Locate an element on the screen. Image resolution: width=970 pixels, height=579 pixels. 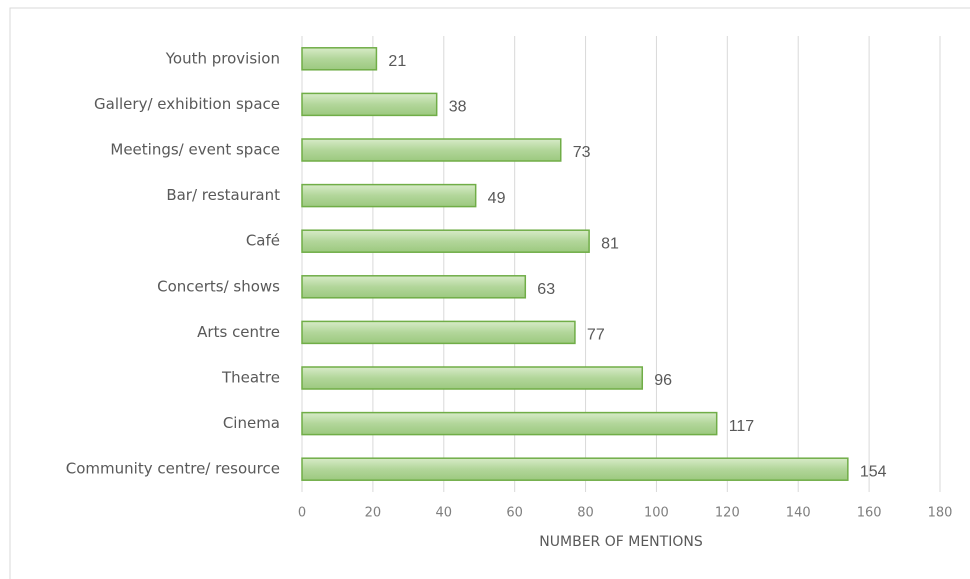
y-tick-label: Cinema is located at coordinates (251, 423).